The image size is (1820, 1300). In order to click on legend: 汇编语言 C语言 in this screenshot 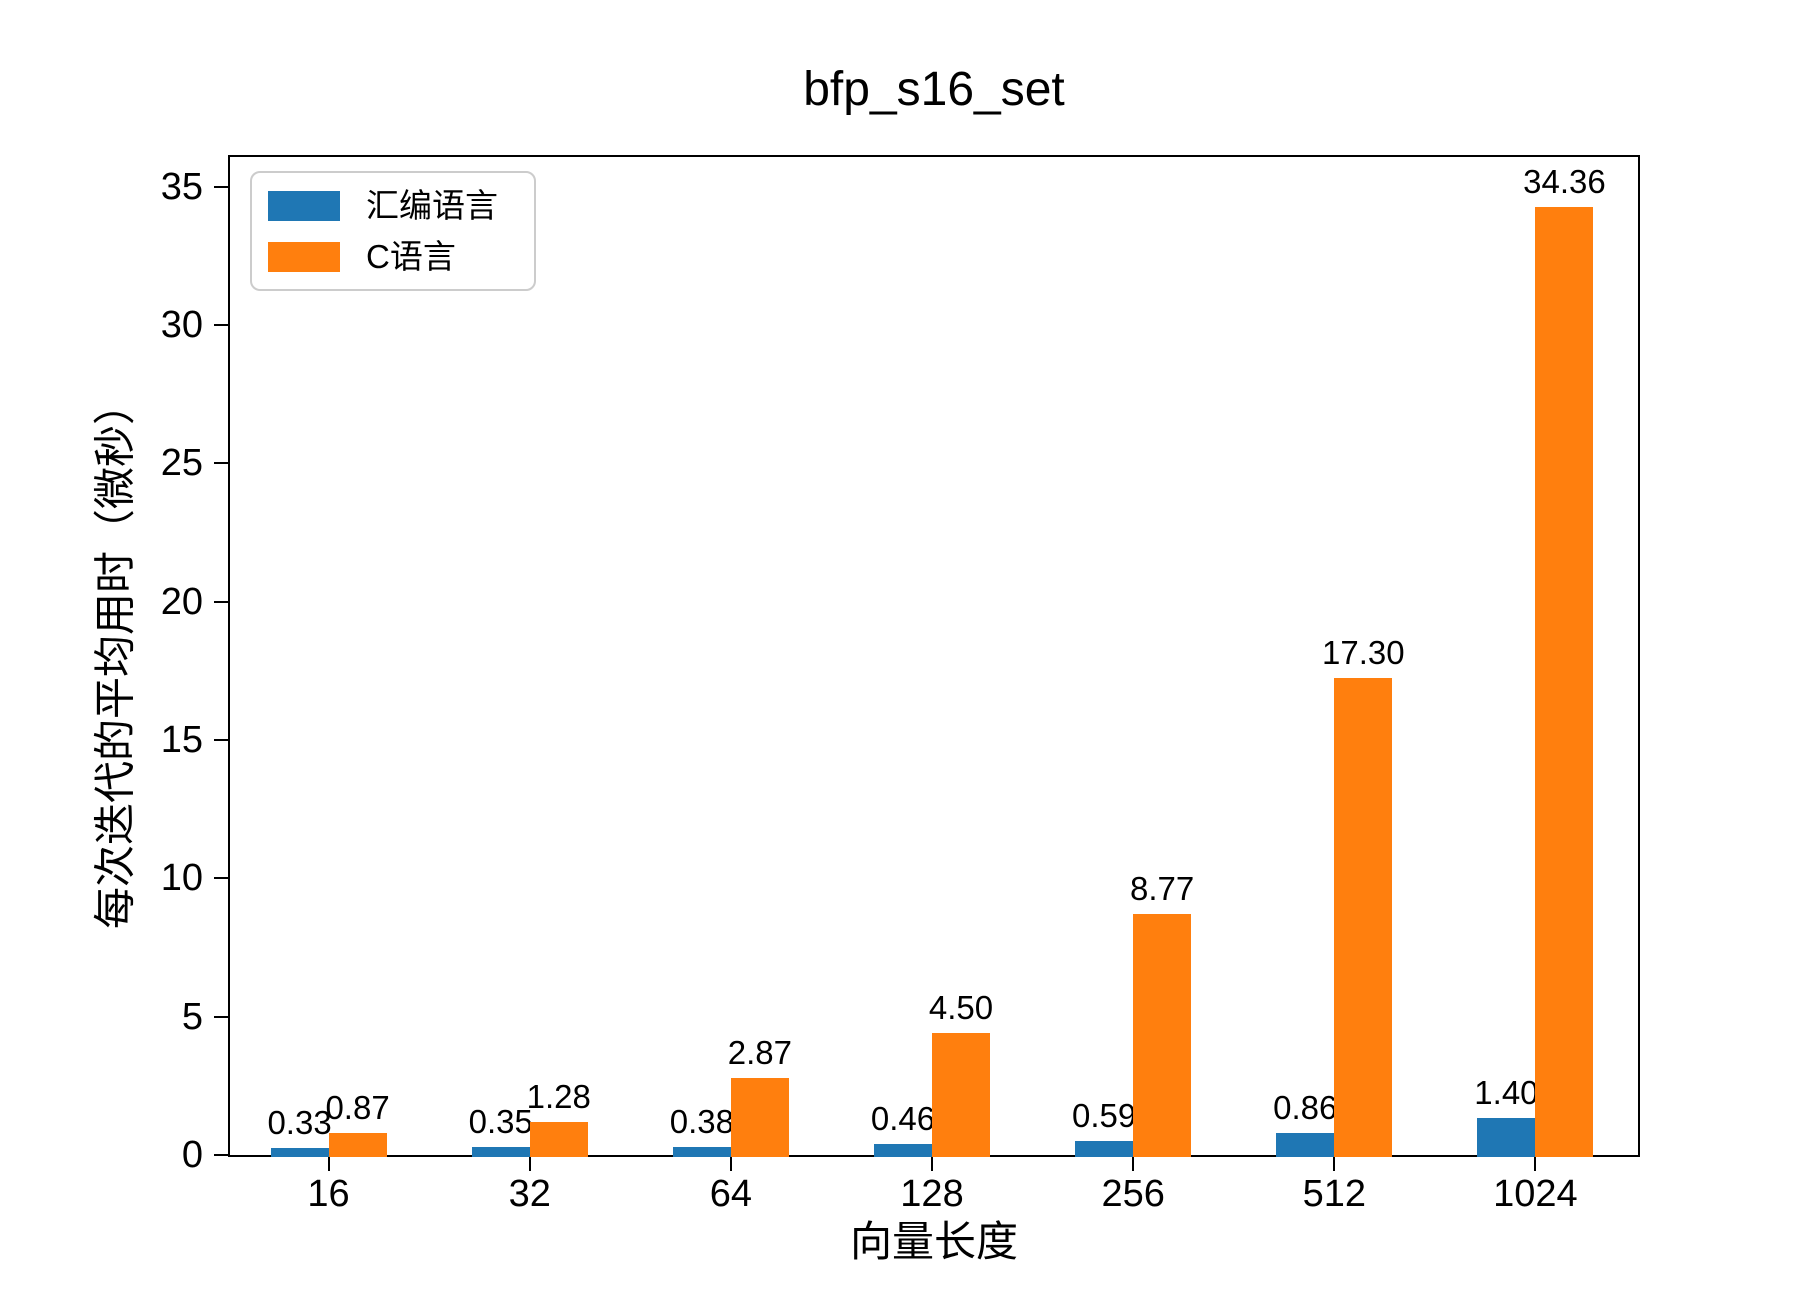, I will do `click(393, 231)`.